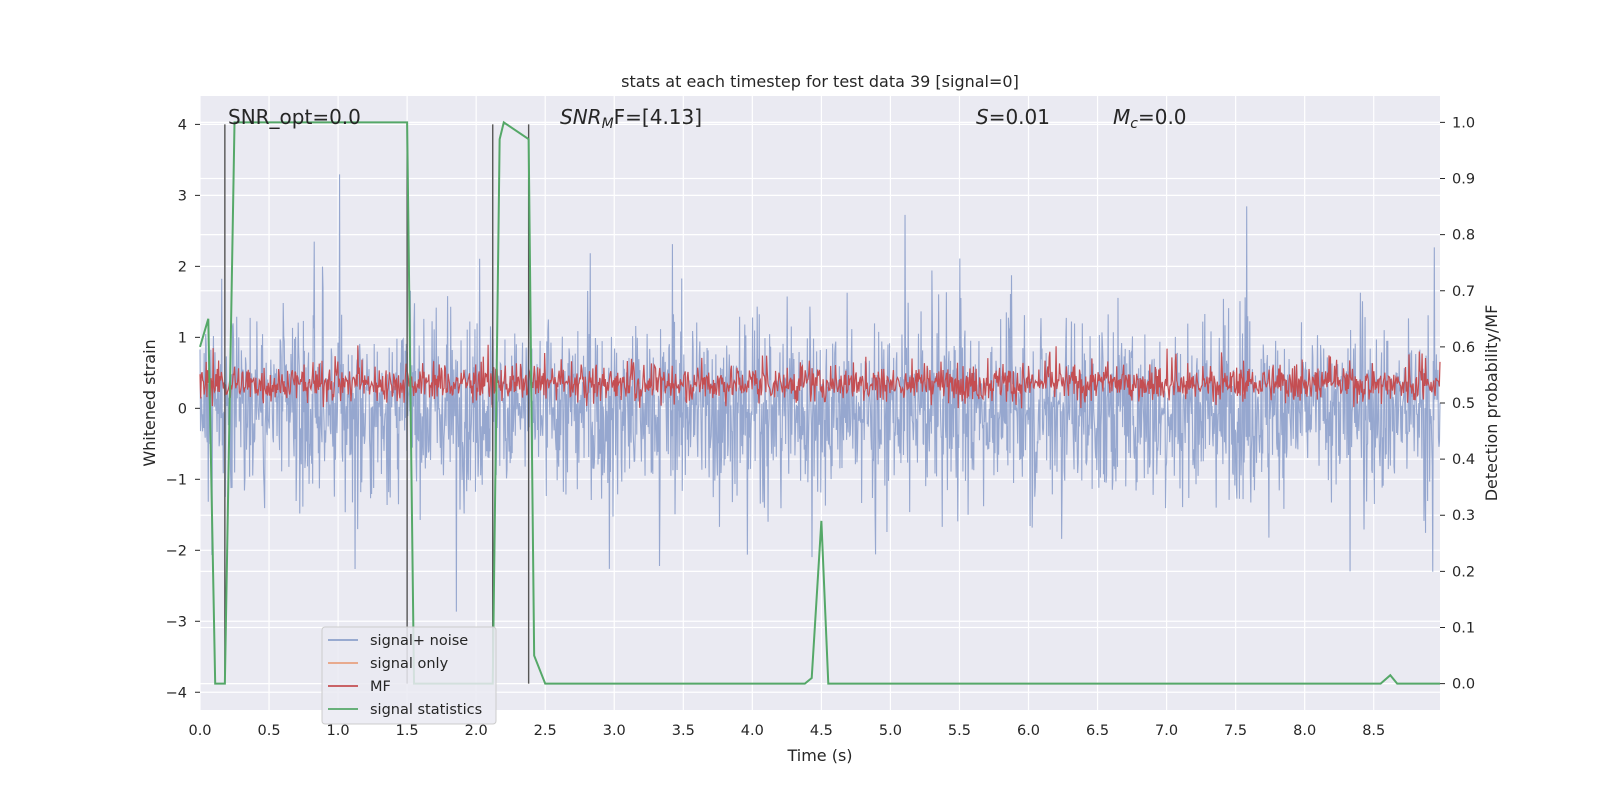 Image resolution: width=1600 pixels, height=800 pixels. I want to click on legend-box, so click(409, 675).